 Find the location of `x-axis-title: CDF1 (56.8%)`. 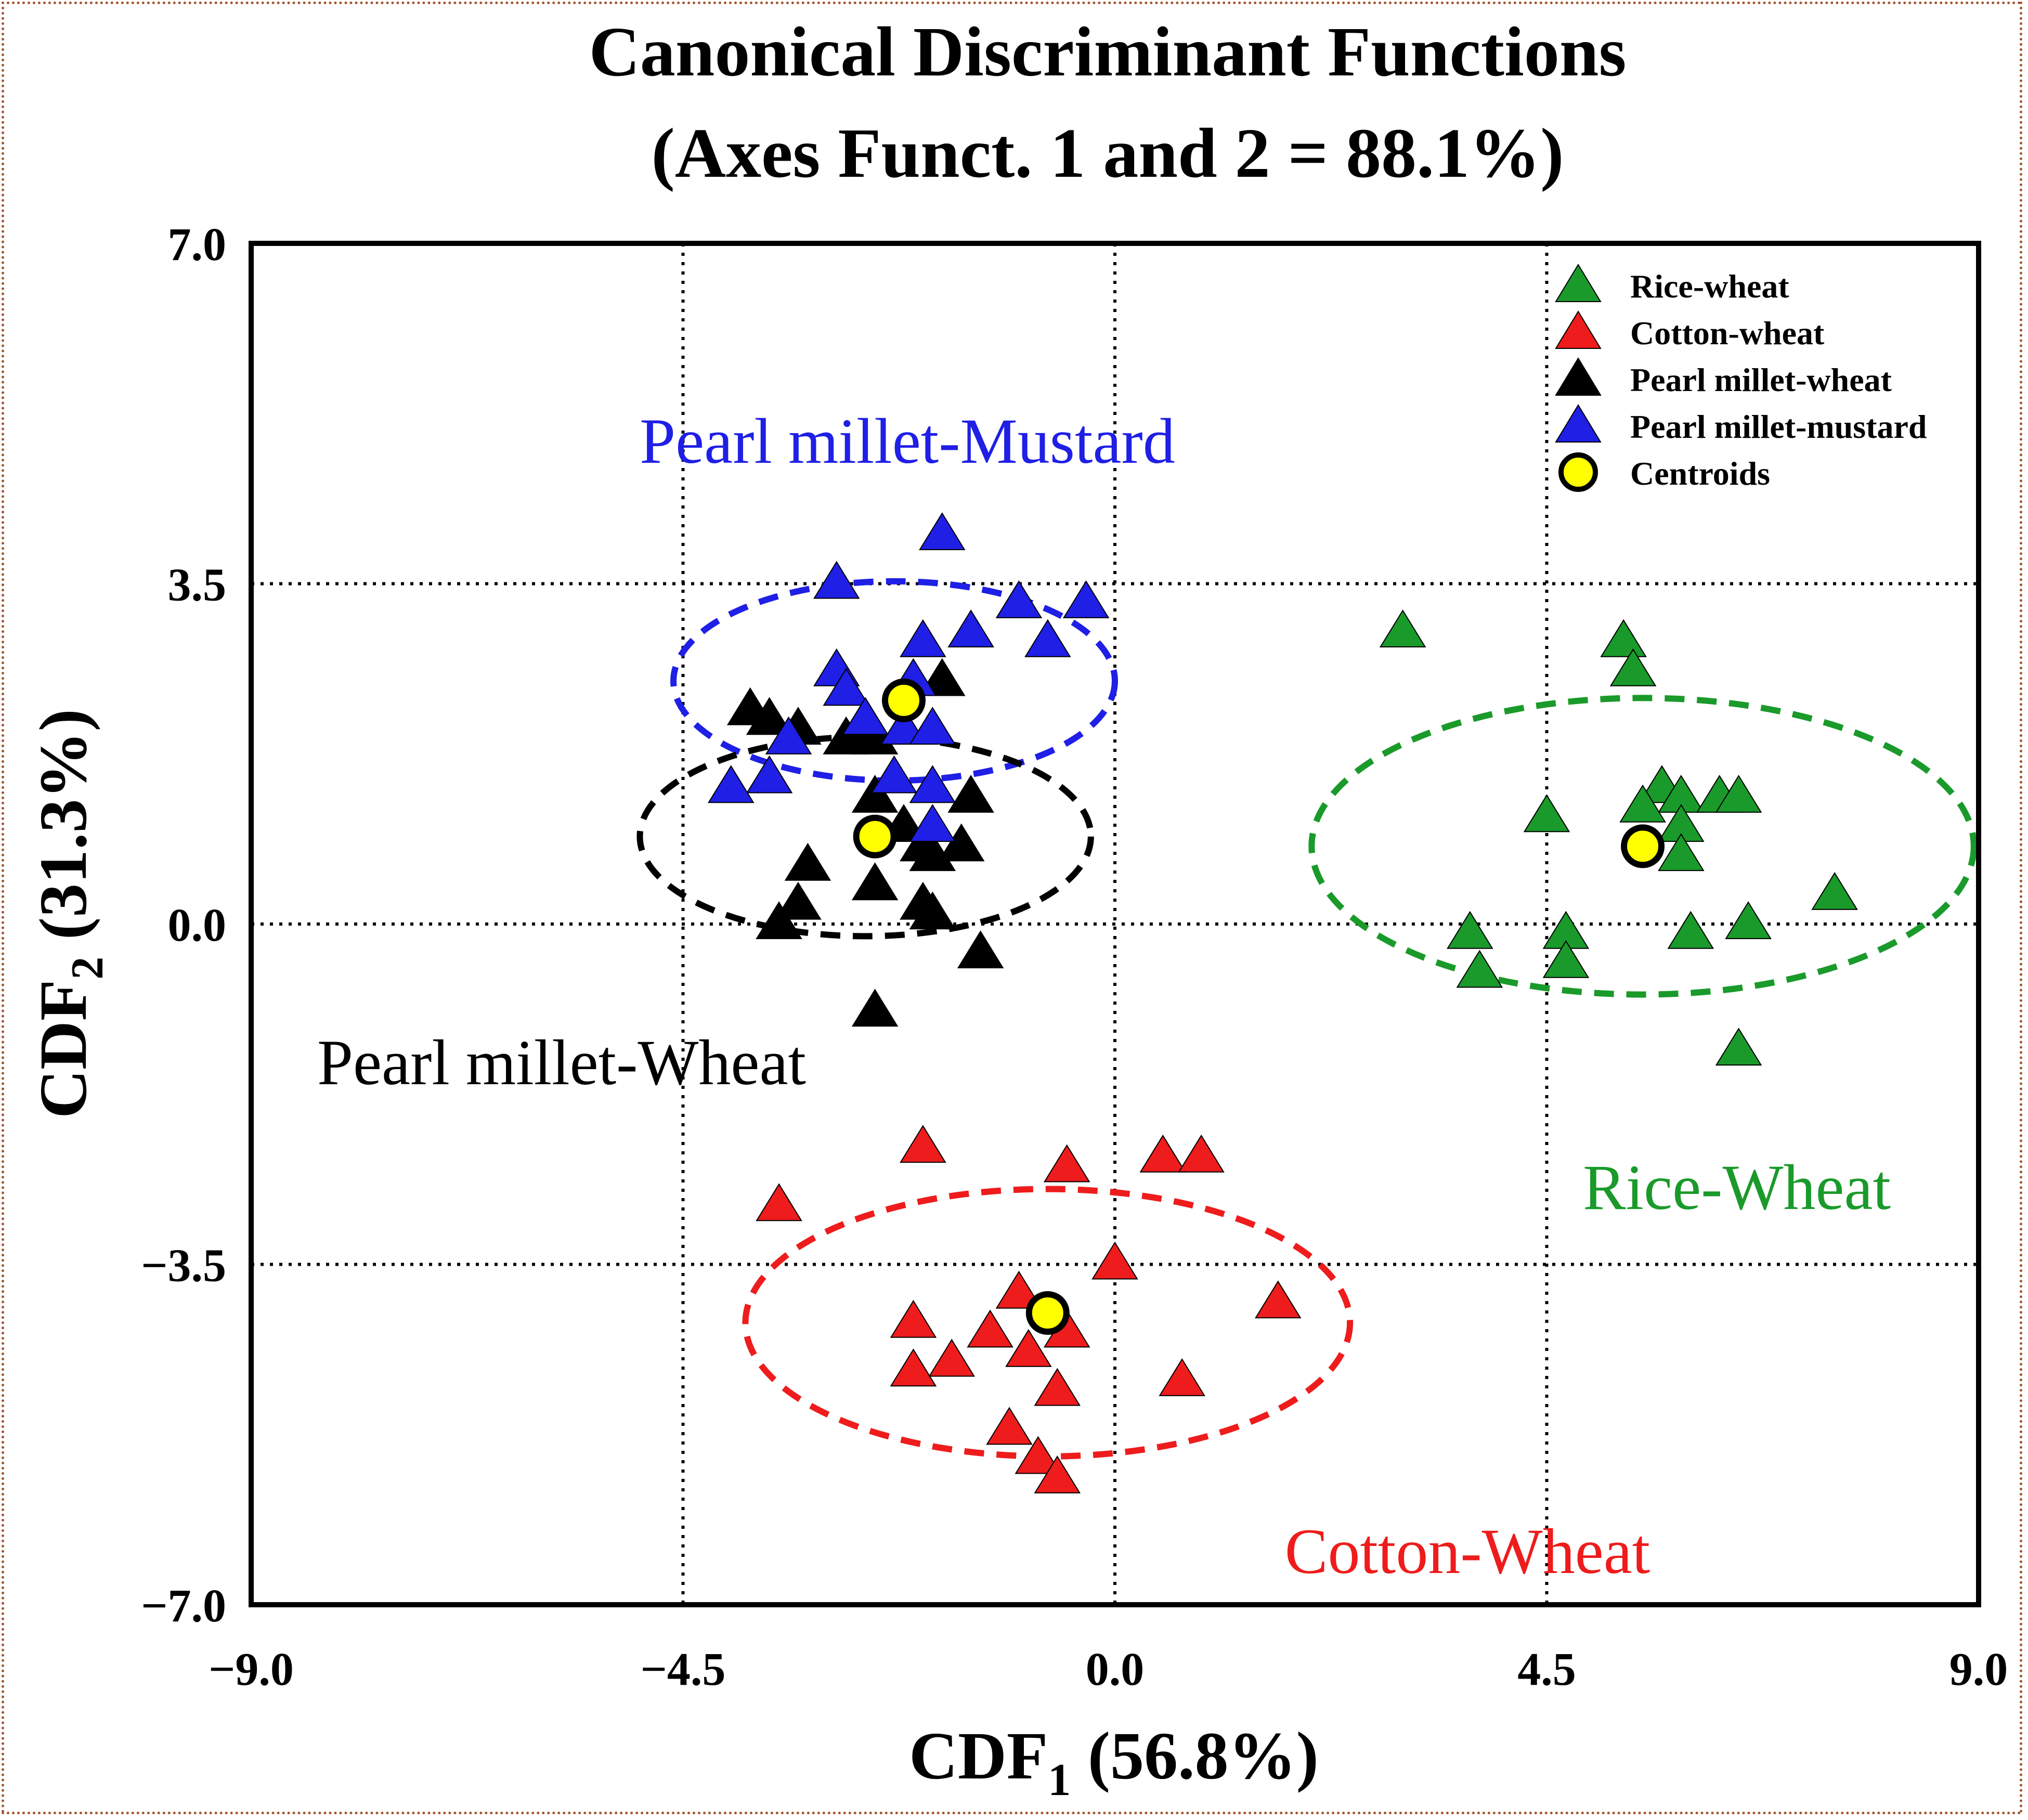

x-axis-title: CDF1 (56.8%) is located at coordinates (1114, 1762).